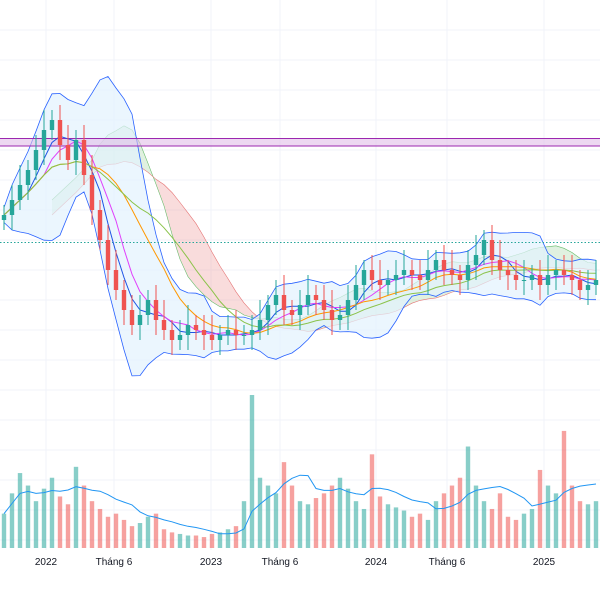  I want to click on x-tick-label: 2023, so click(211, 562).